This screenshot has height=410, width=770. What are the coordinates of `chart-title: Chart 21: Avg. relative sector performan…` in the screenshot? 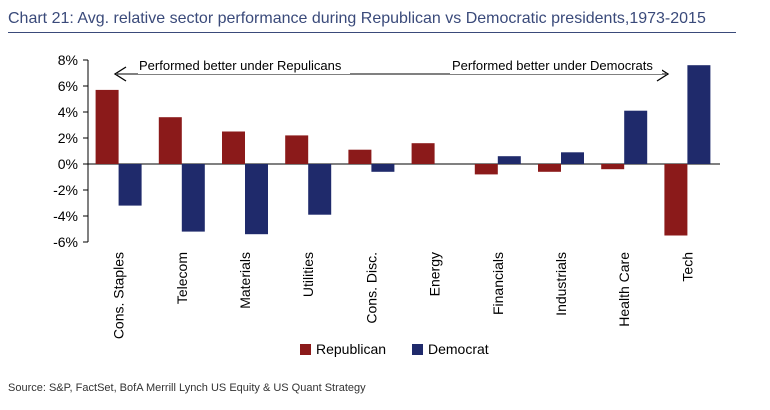 It's located at (357, 18).